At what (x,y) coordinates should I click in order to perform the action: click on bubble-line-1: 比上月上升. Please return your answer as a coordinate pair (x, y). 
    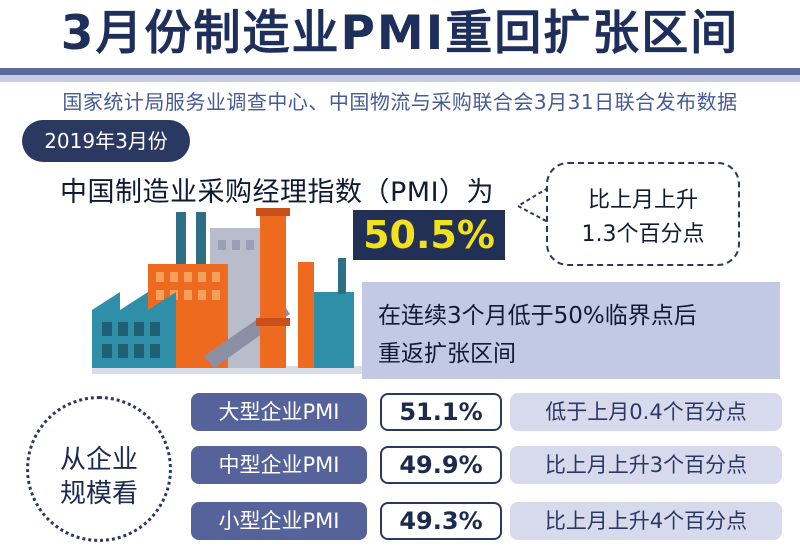
    Looking at the image, I should click on (642, 200).